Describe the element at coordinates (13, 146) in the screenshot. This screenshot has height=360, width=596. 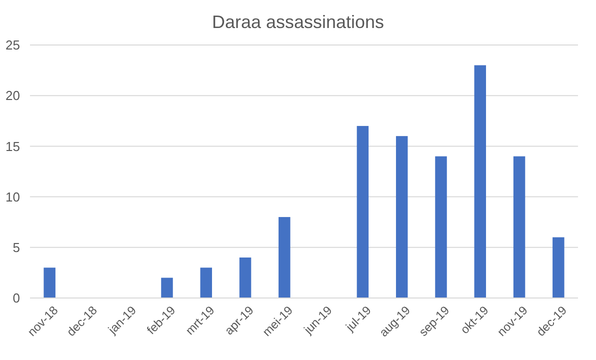
I see `y-tick-label: 15` at that location.